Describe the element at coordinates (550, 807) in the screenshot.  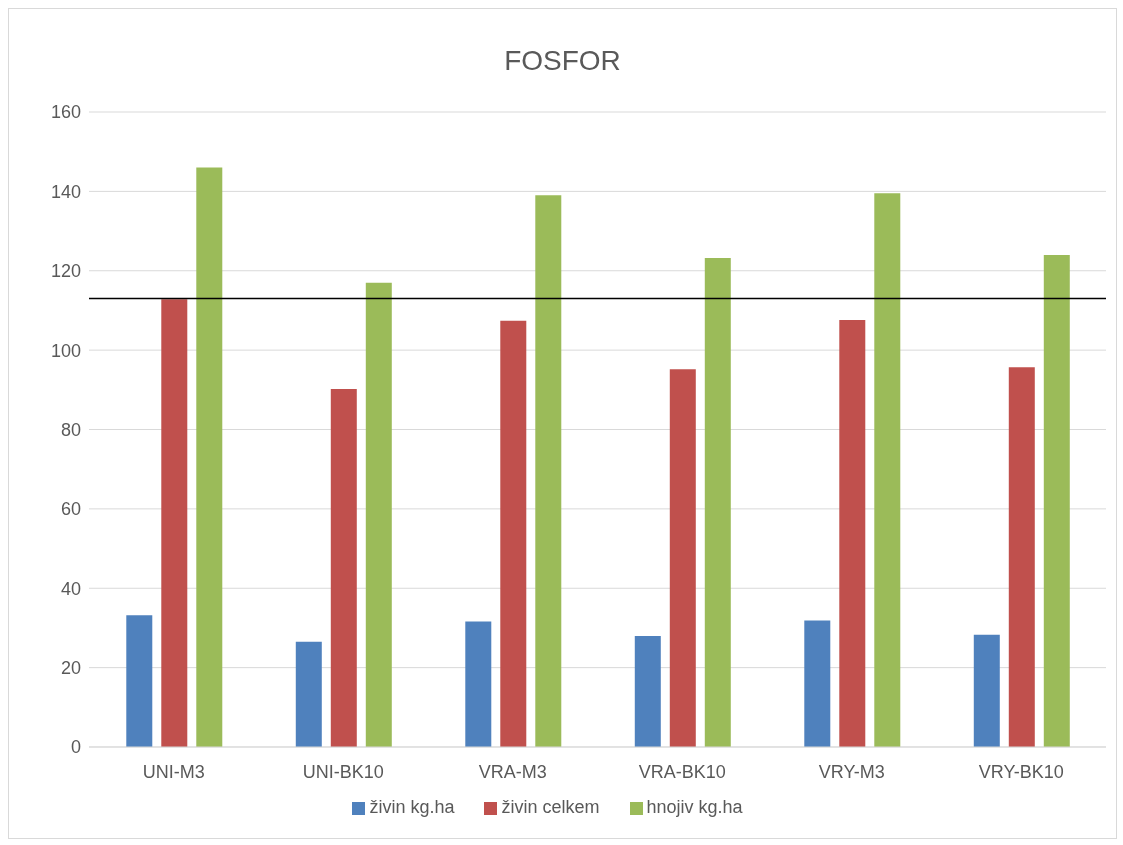
I see `legend-label: živin celkem` at that location.